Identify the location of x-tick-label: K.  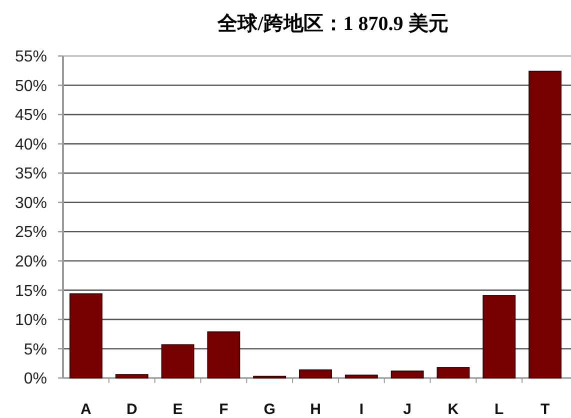
(453, 409).